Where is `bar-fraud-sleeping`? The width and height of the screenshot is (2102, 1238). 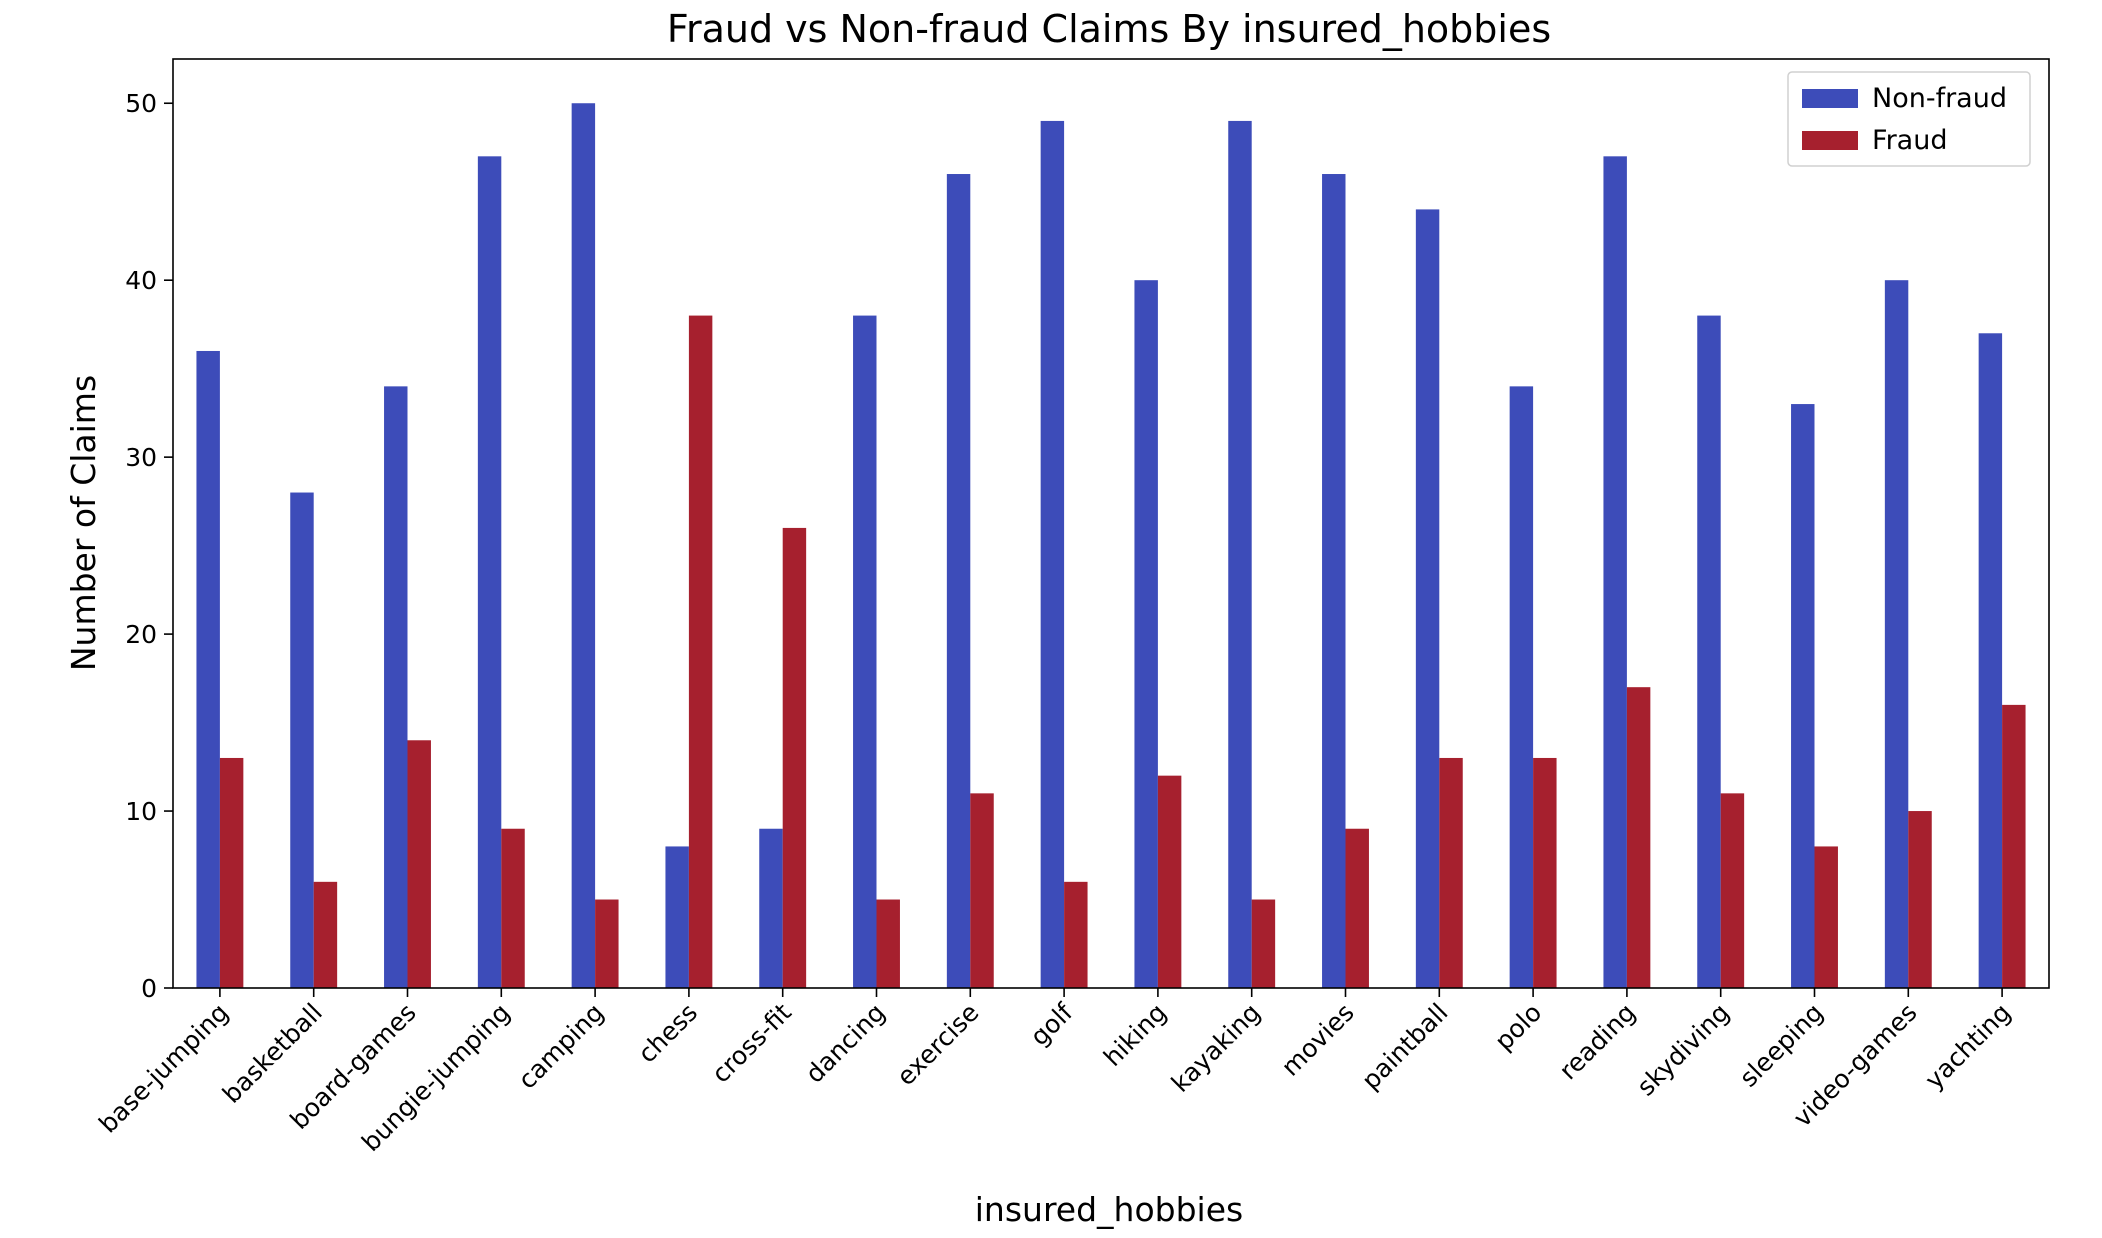 bar-fraud-sleeping is located at coordinates (1826, 917).